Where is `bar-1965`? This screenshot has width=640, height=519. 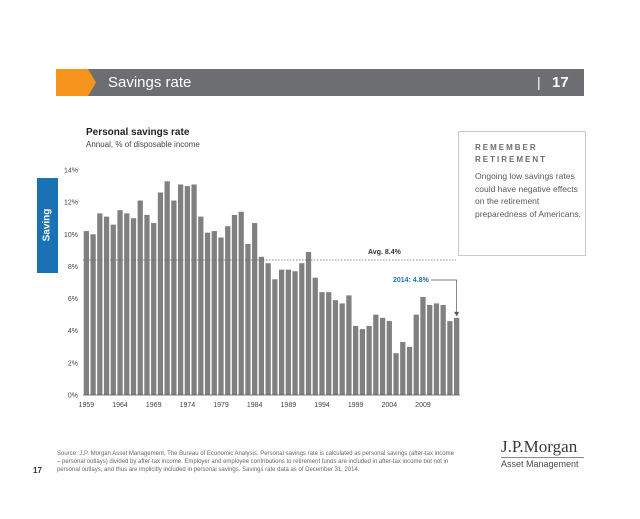 bar-1965 is located at coordinates (127, 304).